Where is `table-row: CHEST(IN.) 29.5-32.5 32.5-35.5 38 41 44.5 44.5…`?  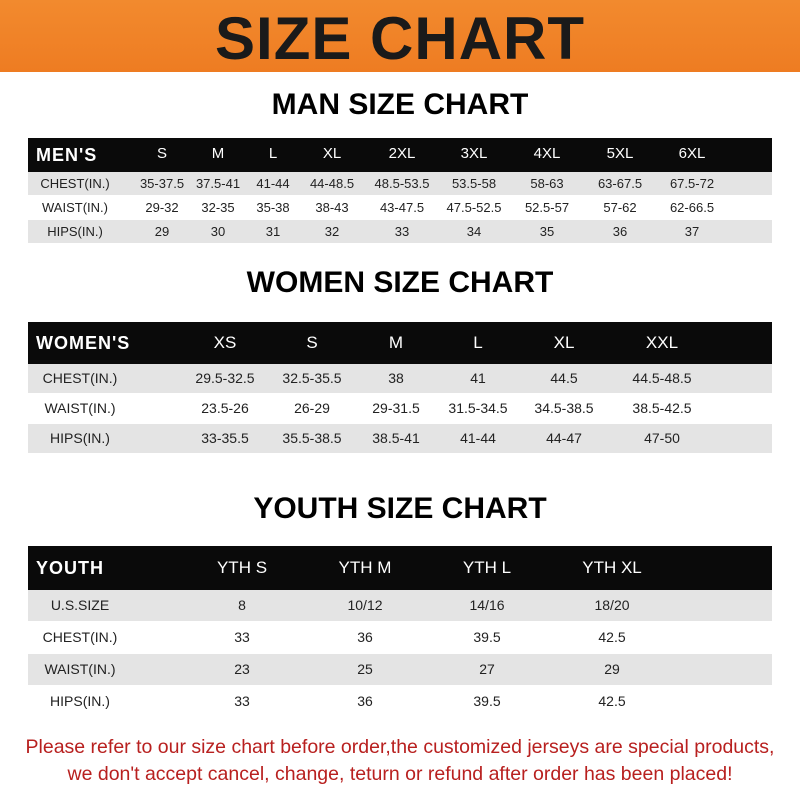
table-row: CHEST(IN.) 29.5-32.5 32.5-35.5 38 41 44.5 44.5… is located at coordinates (400, 378).